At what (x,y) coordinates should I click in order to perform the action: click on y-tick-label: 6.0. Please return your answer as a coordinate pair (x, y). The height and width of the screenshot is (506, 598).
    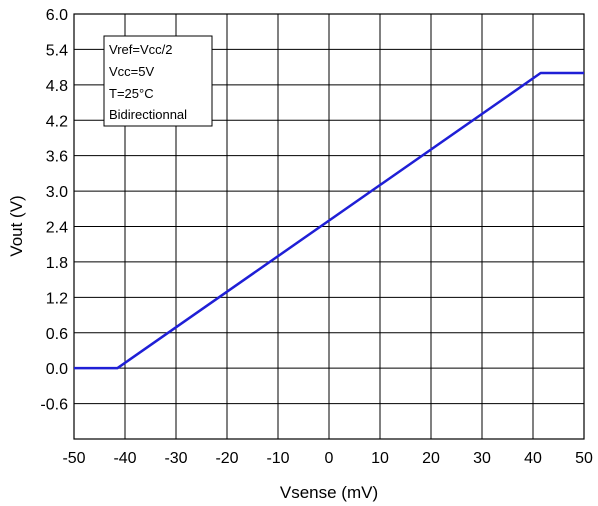
    Looking at the image, I should click on (57, 15).